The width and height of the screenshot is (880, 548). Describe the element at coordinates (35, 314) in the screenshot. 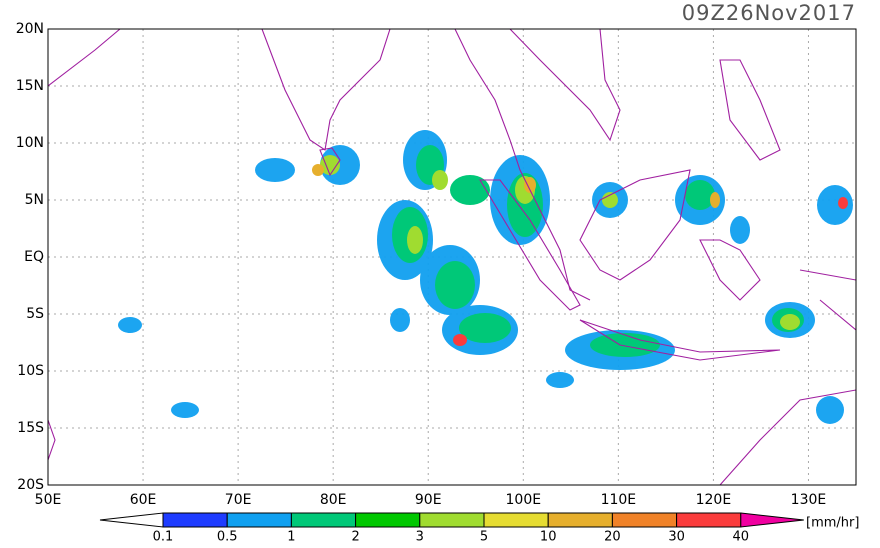

I see `lat-label: 5S` at that location.